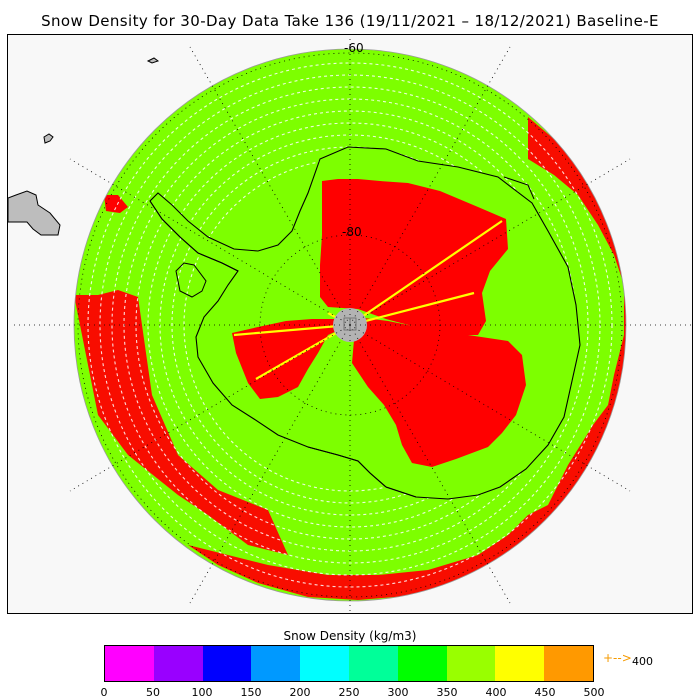  I want to click on colorbar-tick-label: 350, so click(447, 692).